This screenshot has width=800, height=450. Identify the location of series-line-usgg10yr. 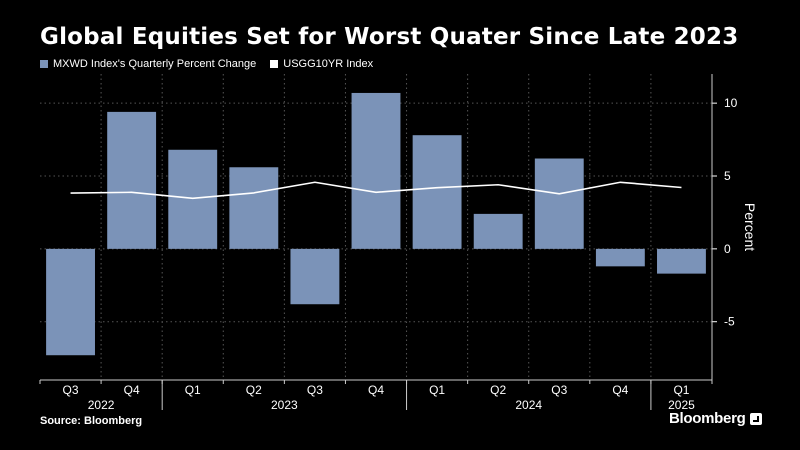
(376, 190).